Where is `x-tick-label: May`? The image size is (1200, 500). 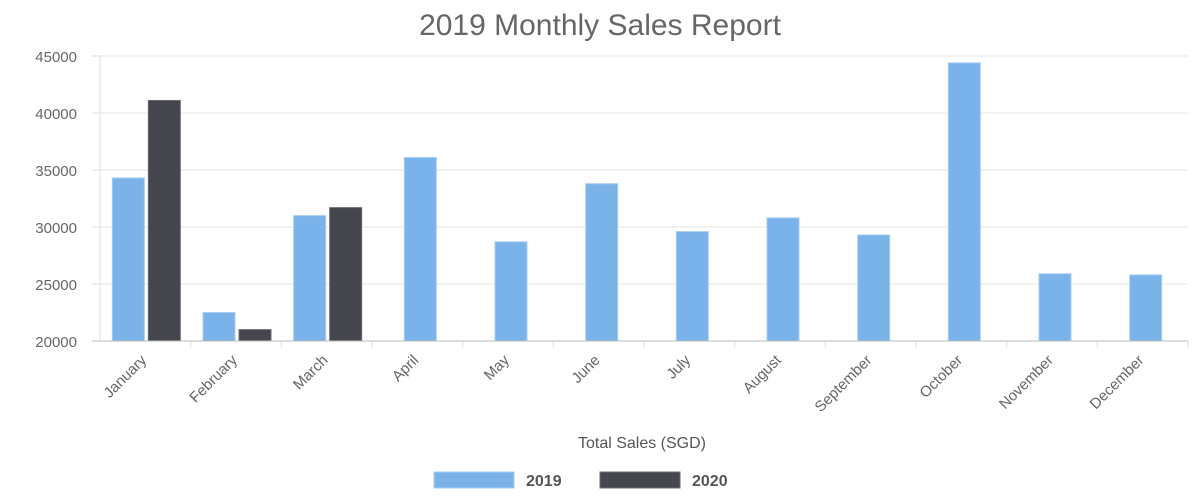 x-tick-label: May is located at coordinates (497, 367).